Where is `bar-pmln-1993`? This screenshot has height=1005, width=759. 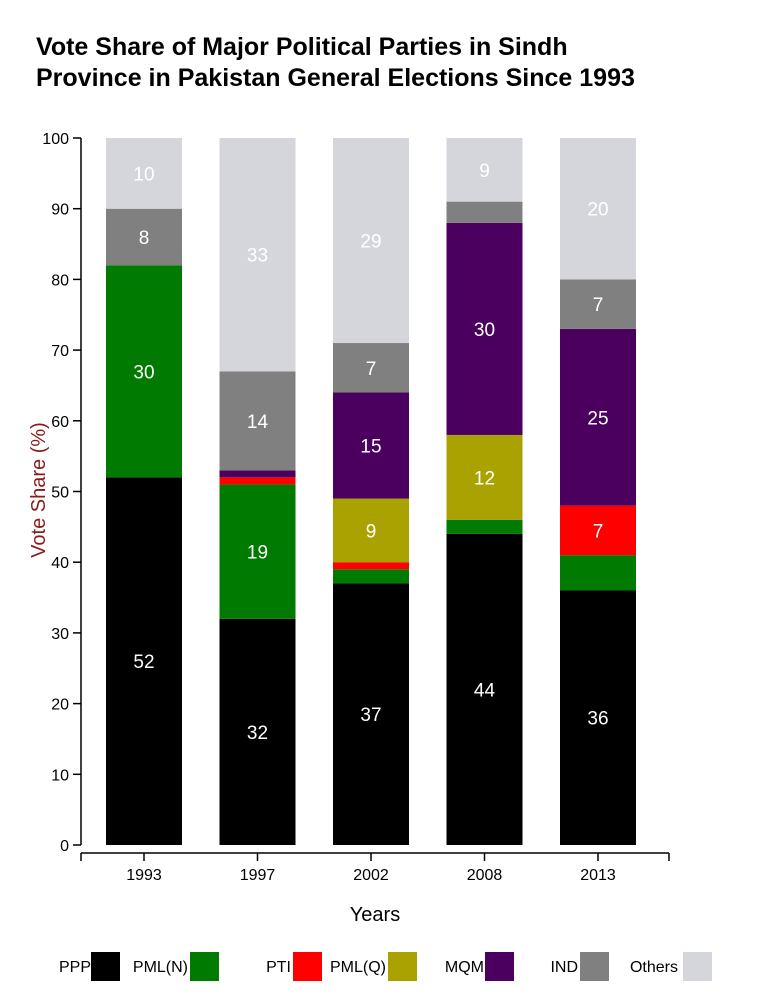 bar-pmln-1993 is located at coordinates (144, 371).